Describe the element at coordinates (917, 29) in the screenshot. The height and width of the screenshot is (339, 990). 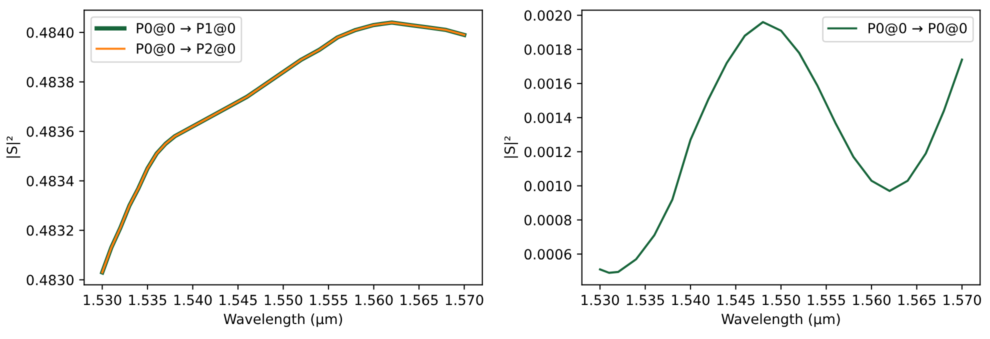
I see `legend-label: P0@0 → P0@0` at that location.